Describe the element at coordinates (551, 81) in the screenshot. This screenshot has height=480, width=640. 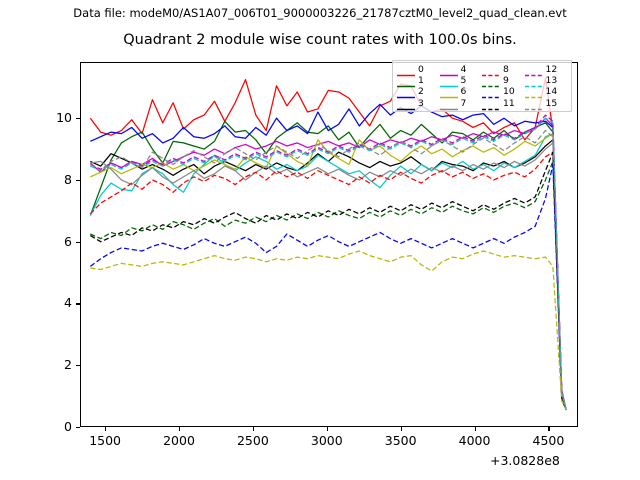
I see `legend-label-13: 13` at that location.